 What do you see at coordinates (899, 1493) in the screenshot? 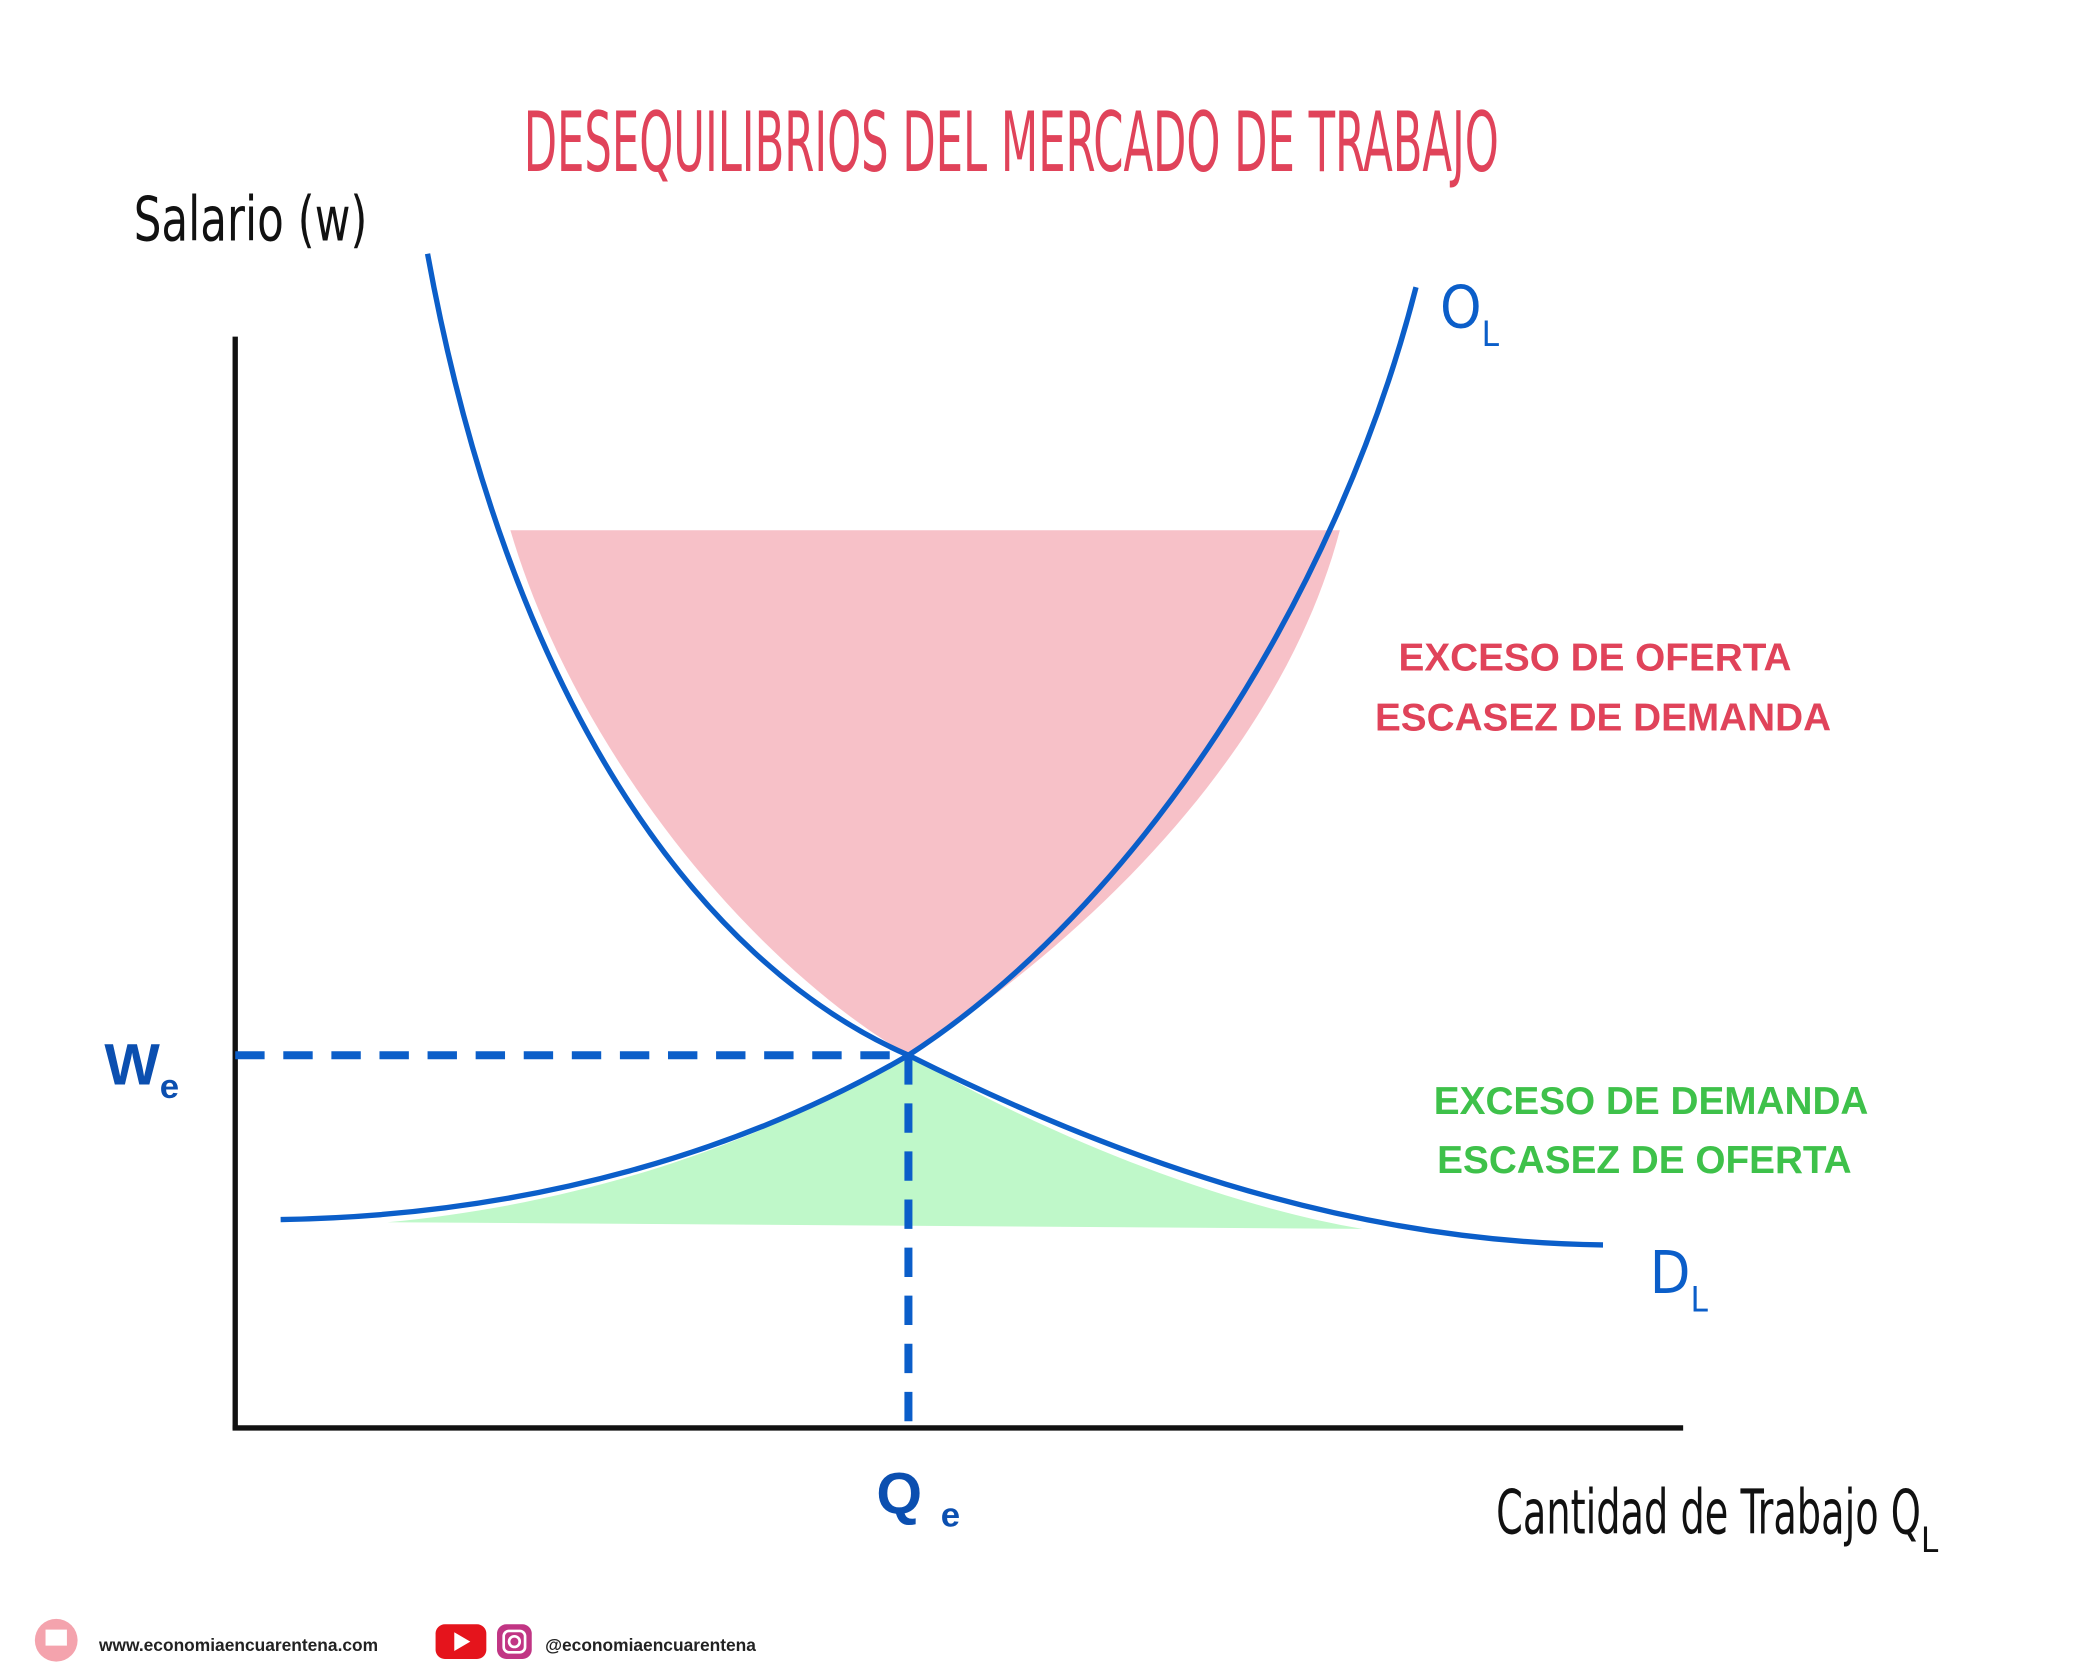
I see `quantity-label-main: Q` at bounding box center [899, 1493].